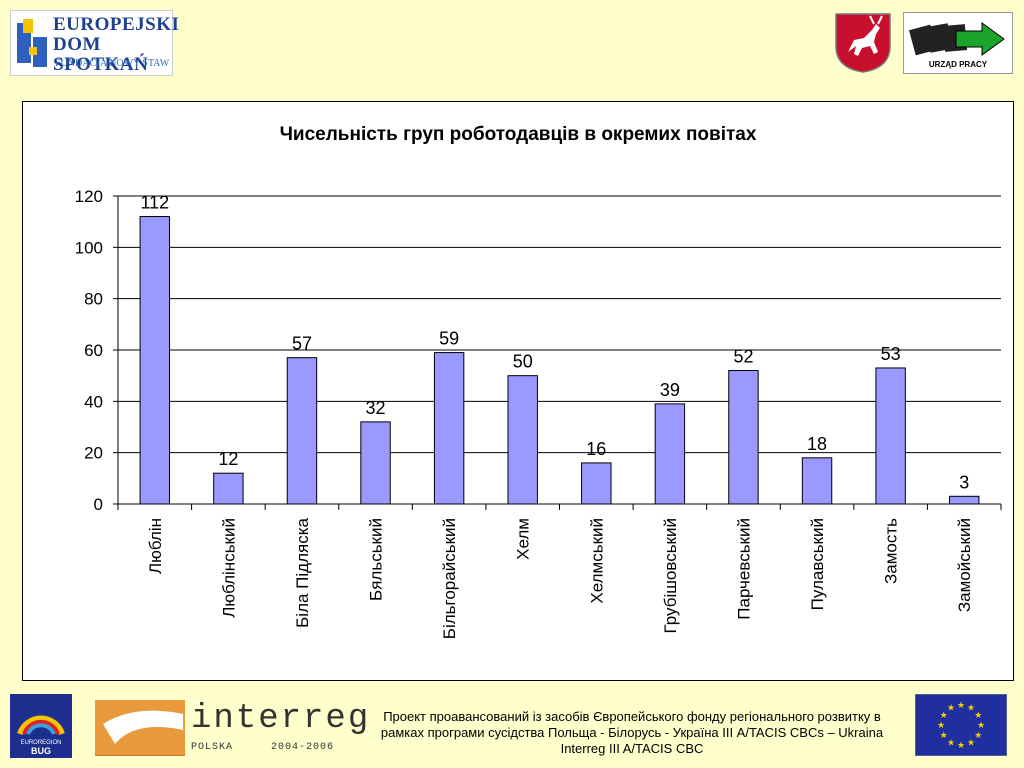 The height and width of the screenshot is (768, 1024). Describe the element at coordinates (212, 747) in the screenshot. I see `interreg-country: POLSKA` at that location.